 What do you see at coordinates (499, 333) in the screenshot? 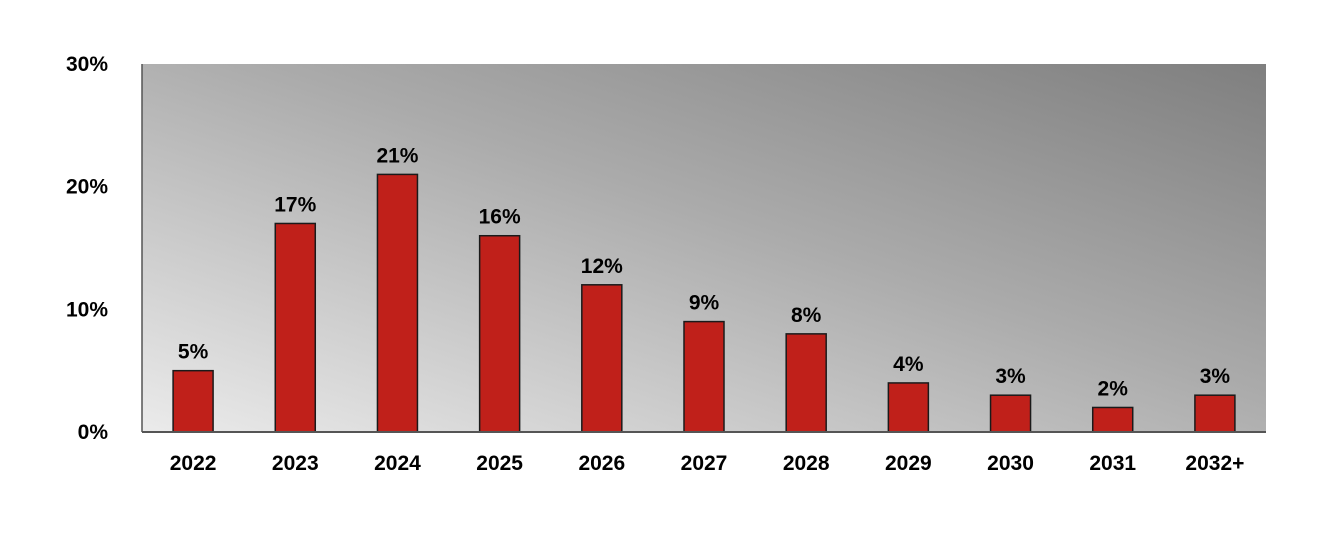
I see `bar-2025` at bounding box center [499, 333].